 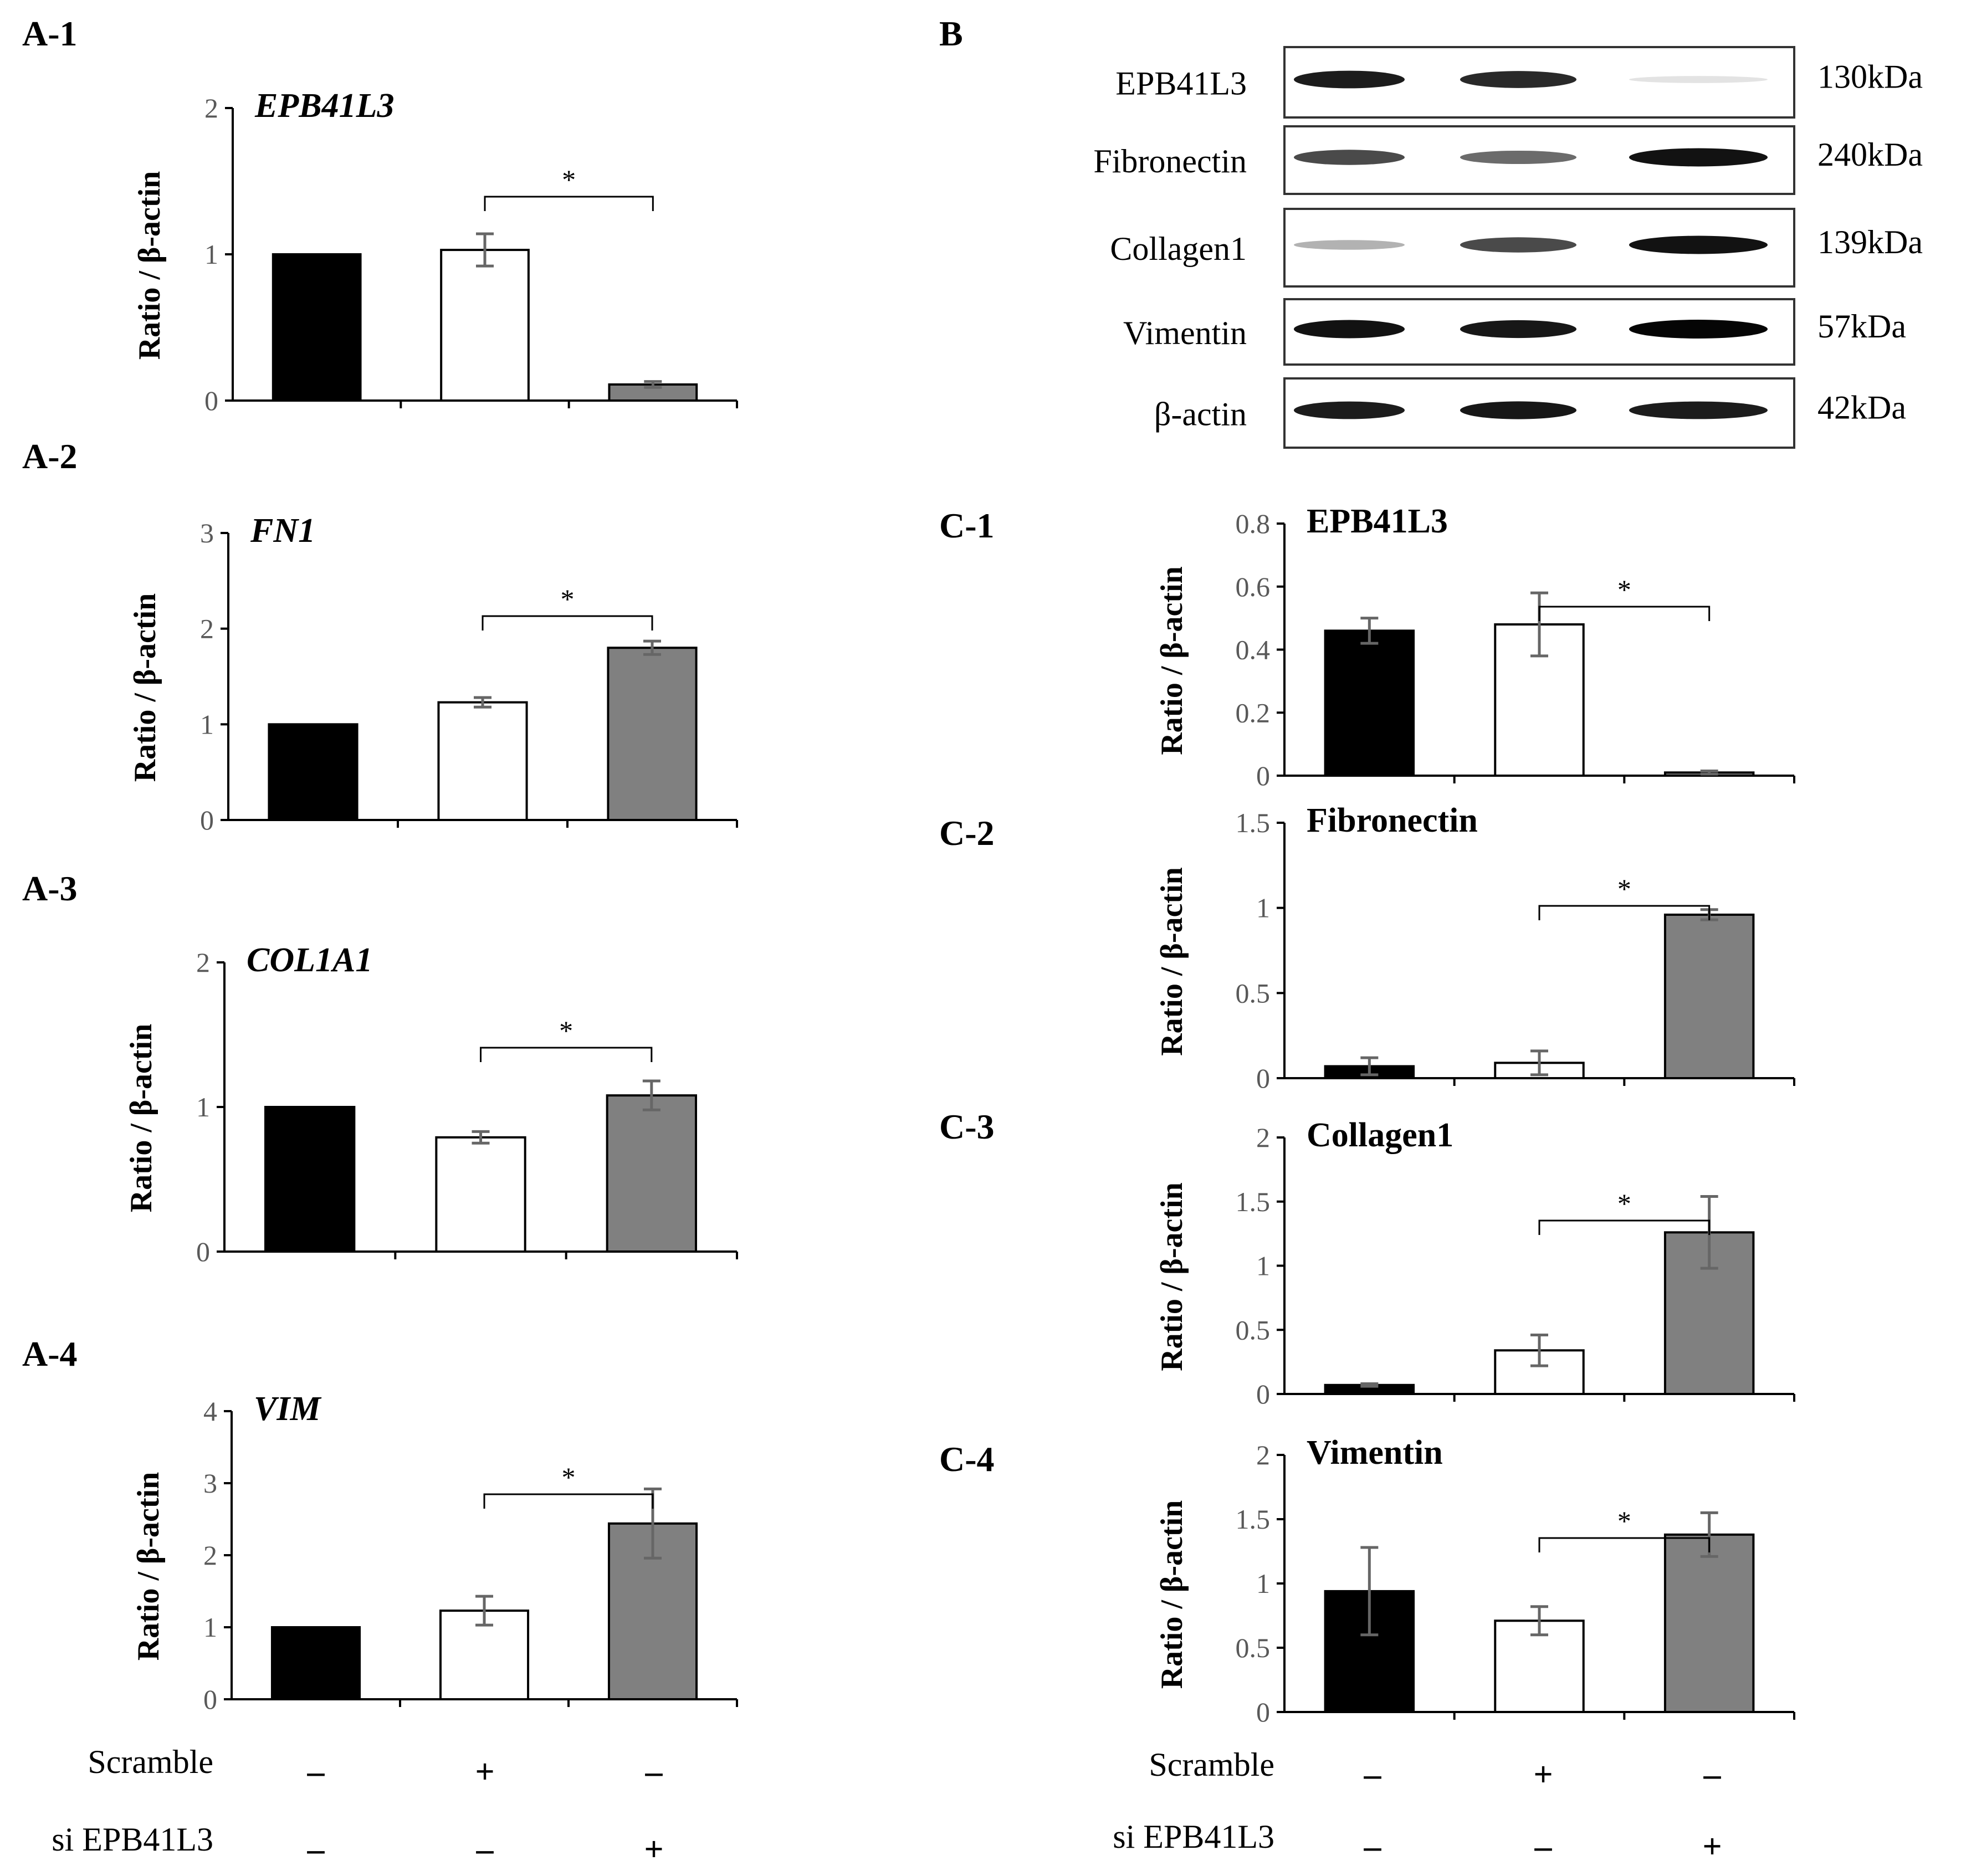 What do you see at coordinates (967, 1459) in the screenshot?
I see `panel-label-c4: C-4` at bounding box center [967, 1459].